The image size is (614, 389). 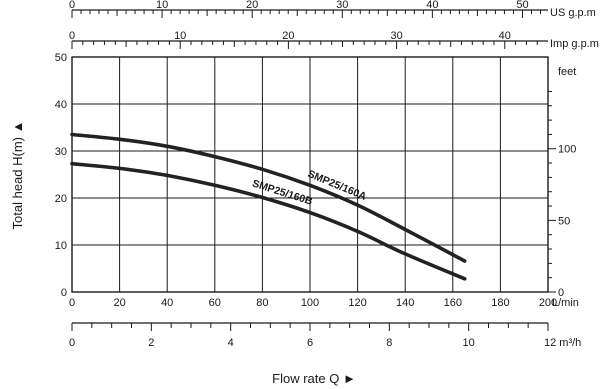 I want to click on y-tick-label: 40, so click(x=61, y=105).